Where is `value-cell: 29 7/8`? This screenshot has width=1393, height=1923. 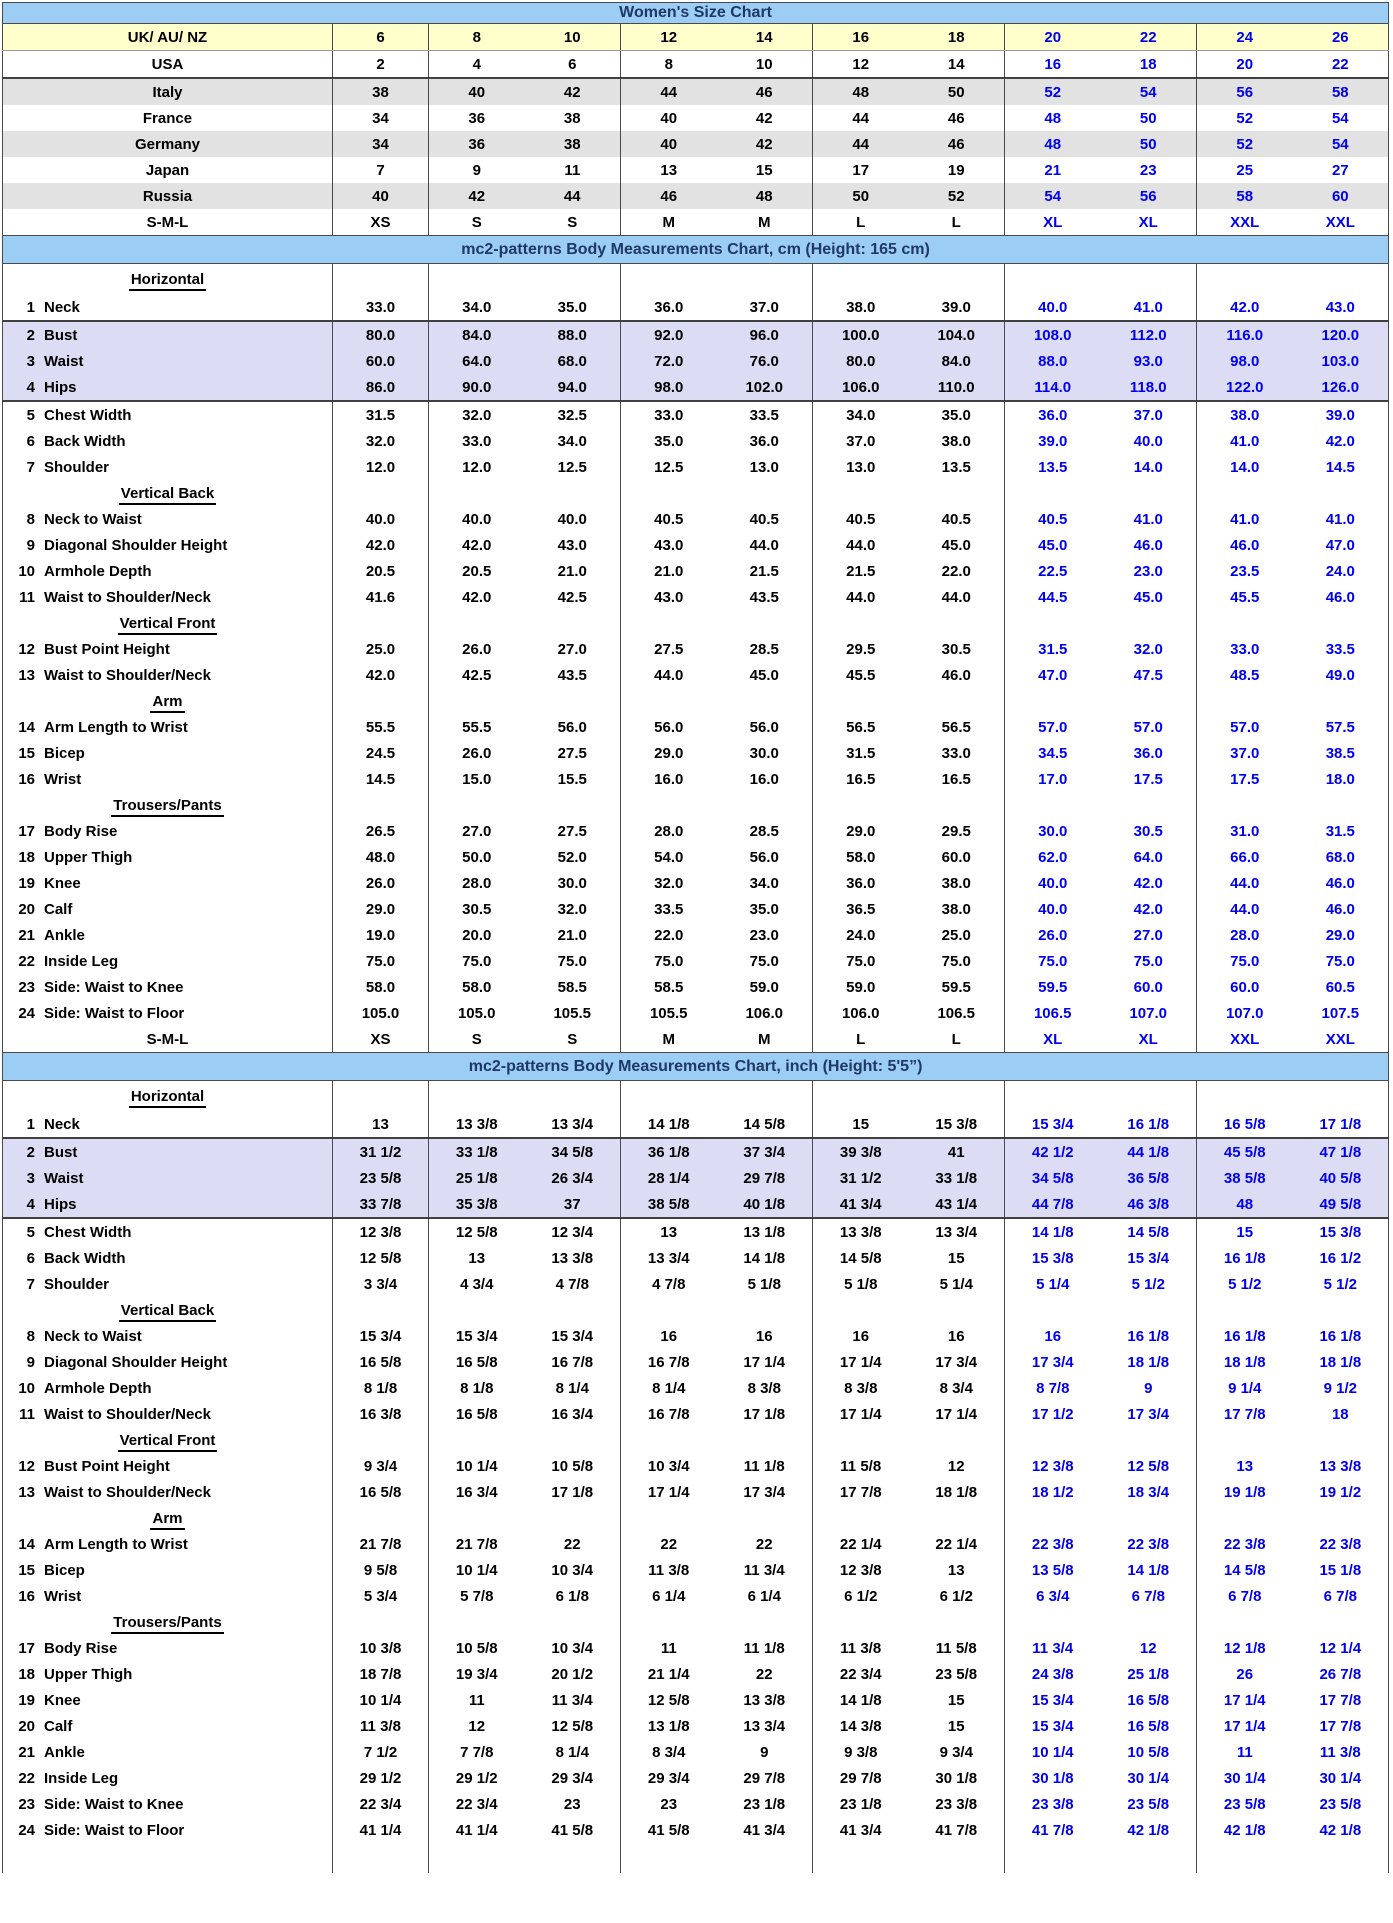
value-cell: 29 7/8 is located at coordinates (860, 1778).